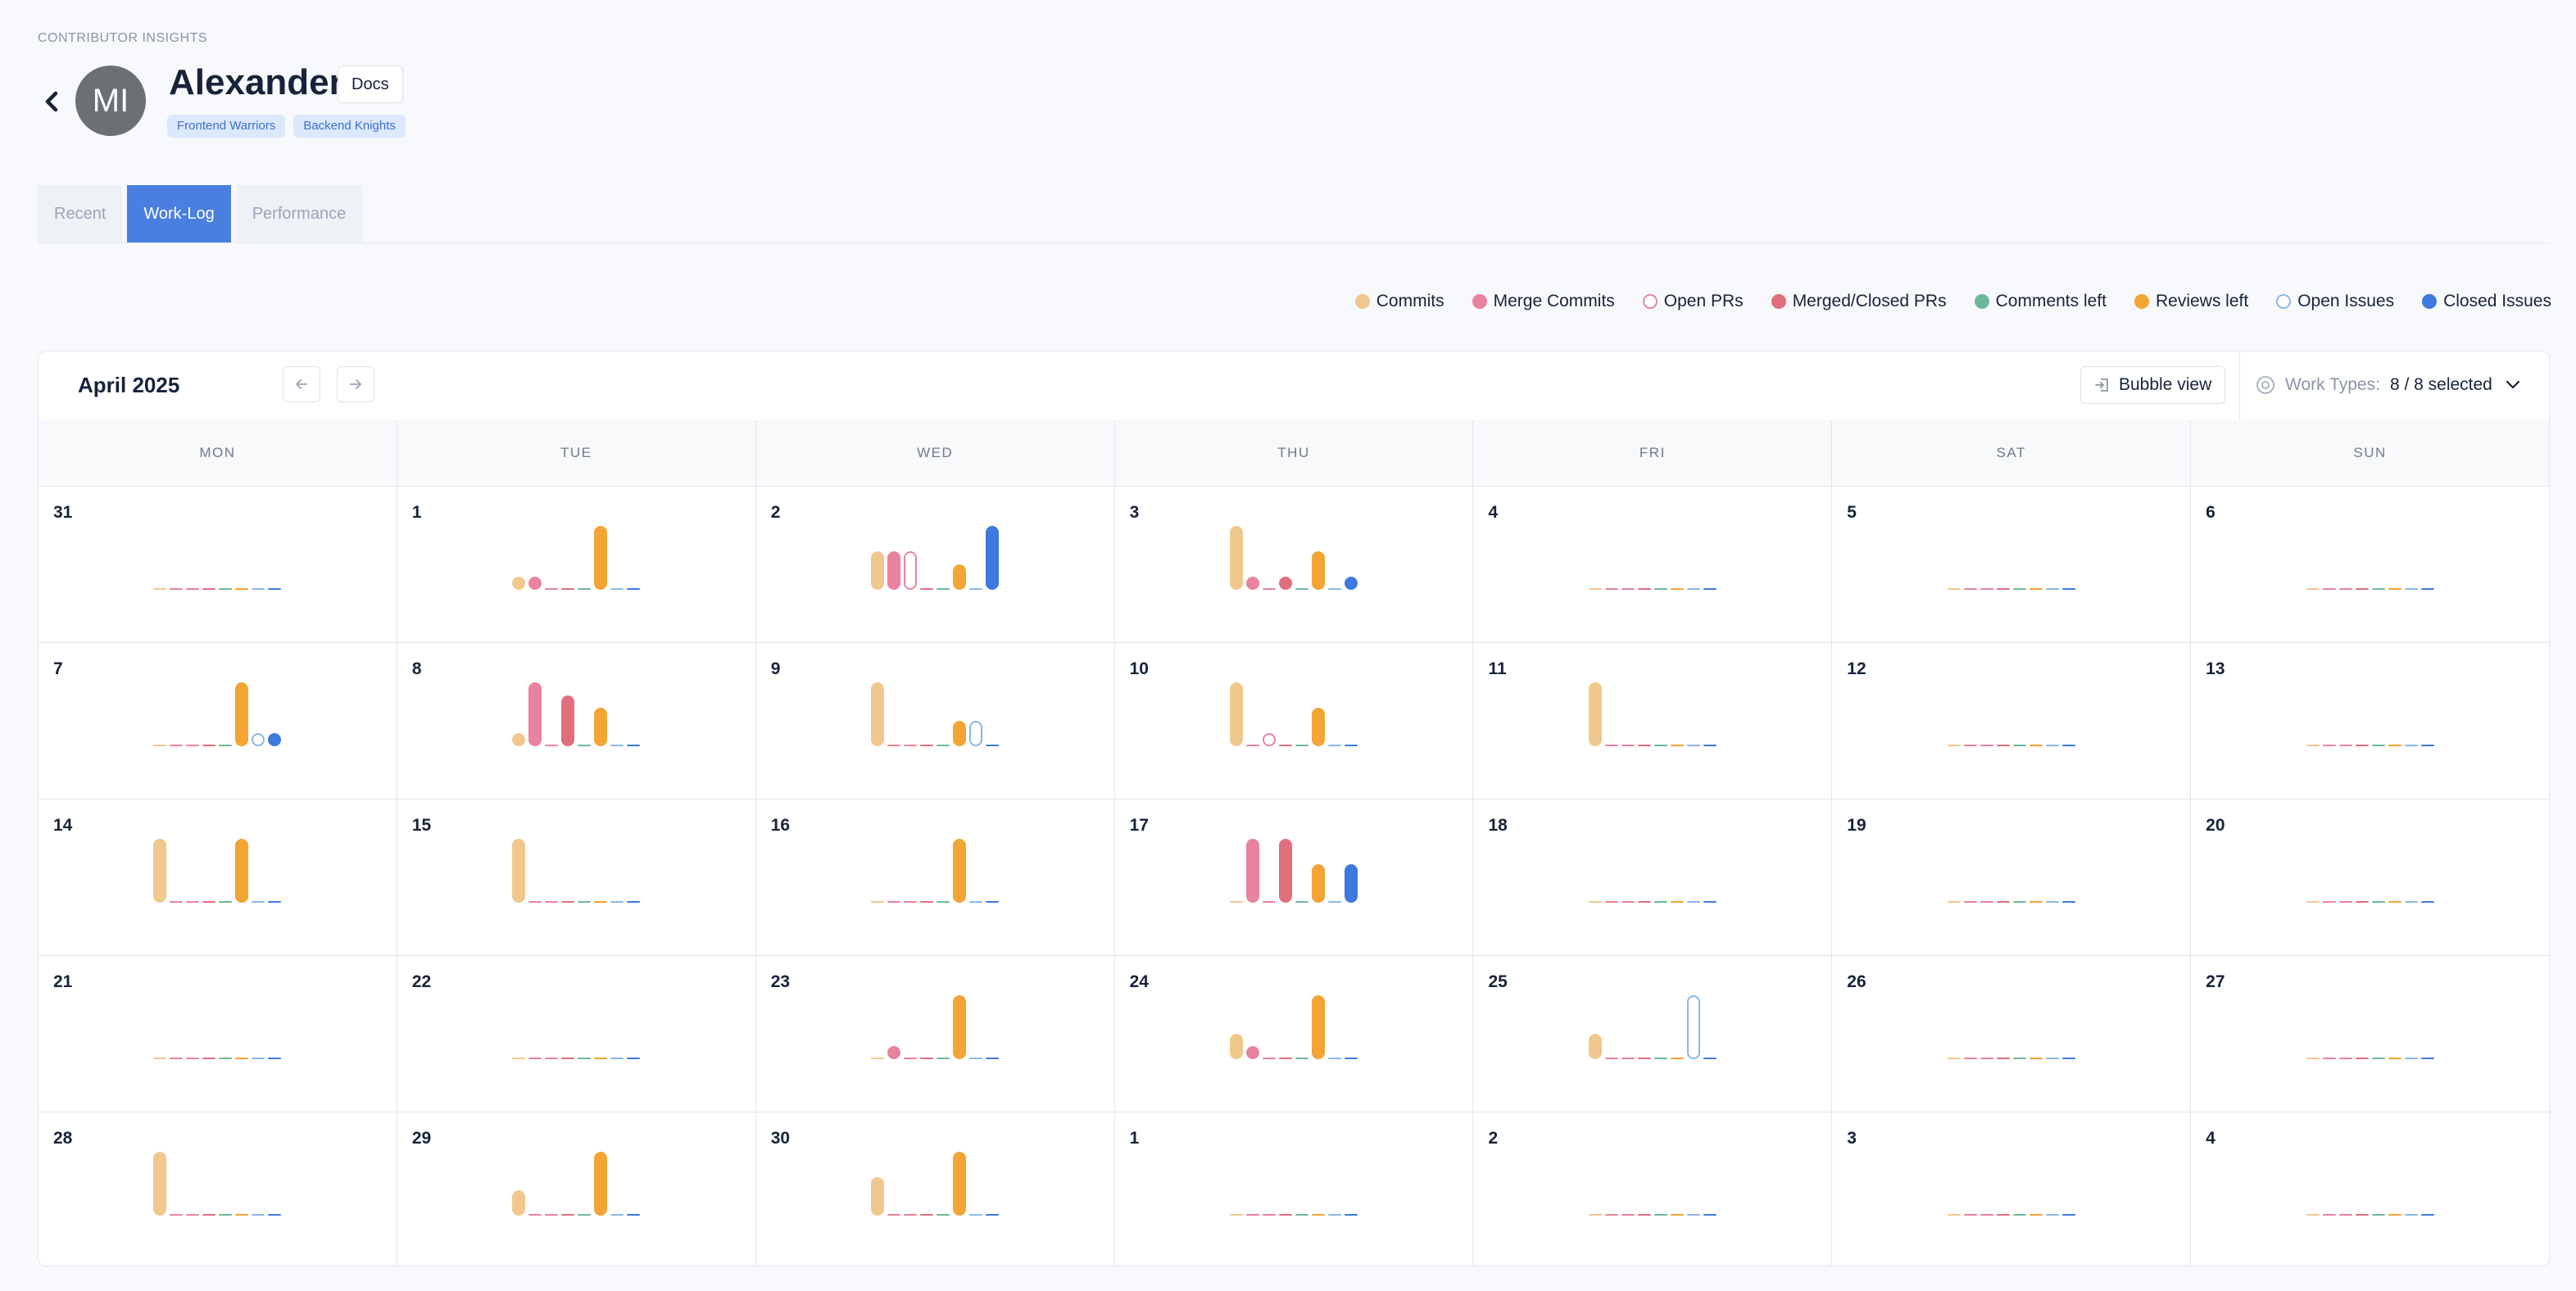 Image resolution: width=2576 pixels, height=1291 pixels. What do you see at coordinates (2370, 721) in the screenshot?
I see `calendar-day-cell: 13` at bounding box center [2370, 721].